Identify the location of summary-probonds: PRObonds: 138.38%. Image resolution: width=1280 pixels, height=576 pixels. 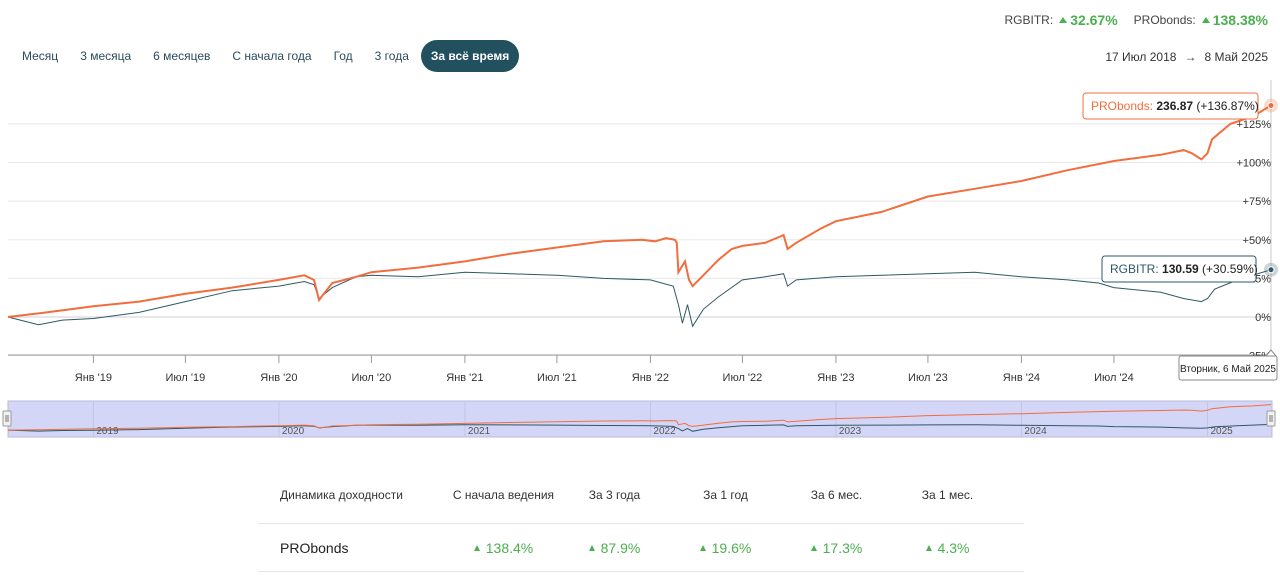
(1201, 20).